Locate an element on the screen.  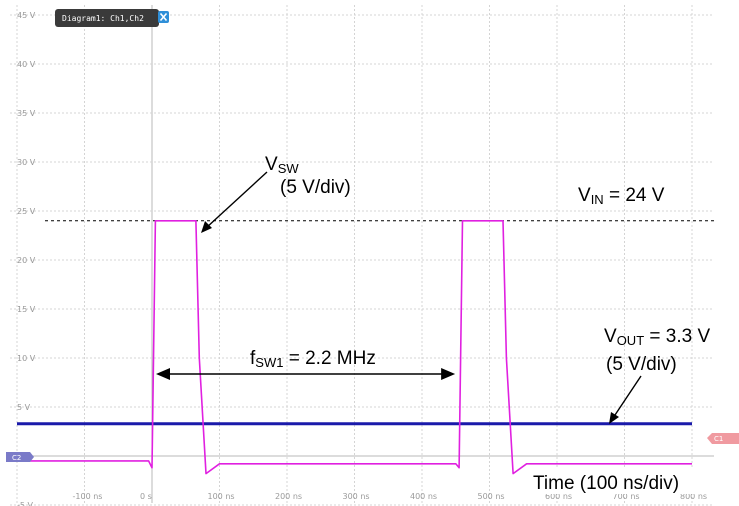
vsw-arrow-head is located at coordinates (206, 227).